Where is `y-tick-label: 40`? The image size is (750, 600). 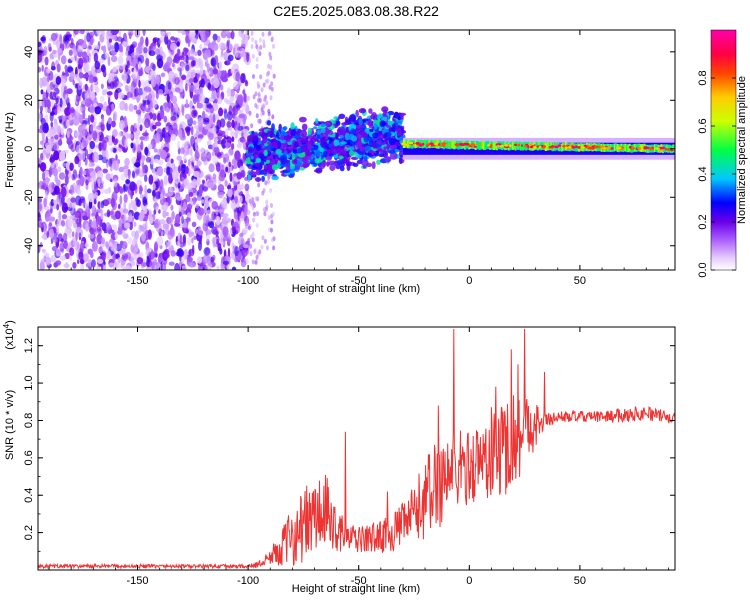 y-tick-label: 40 is located at coordinates (29, 52).